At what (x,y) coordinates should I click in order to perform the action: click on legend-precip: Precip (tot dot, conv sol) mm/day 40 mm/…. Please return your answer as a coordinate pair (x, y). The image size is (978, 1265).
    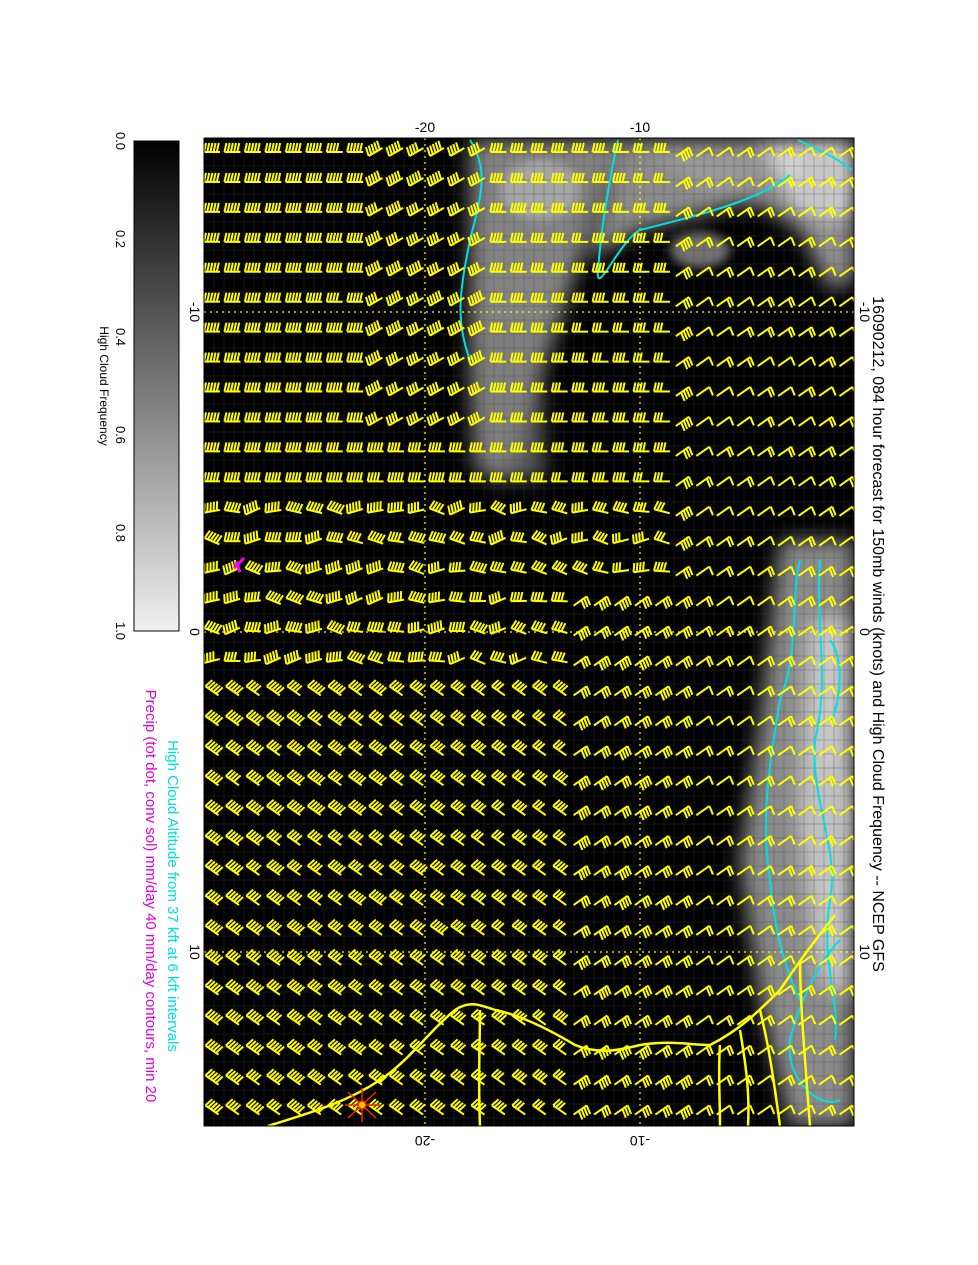
    Looking at the image, I should click on (150, 896).